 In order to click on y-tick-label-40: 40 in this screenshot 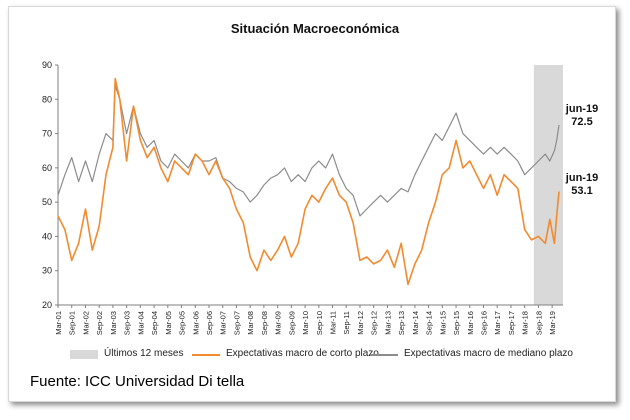, I will do `click(47, 236)`.